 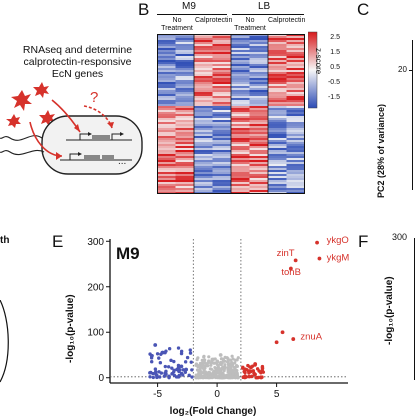 I want to click on volcano-x-tick-label: 5, so click(x=277, y=394).